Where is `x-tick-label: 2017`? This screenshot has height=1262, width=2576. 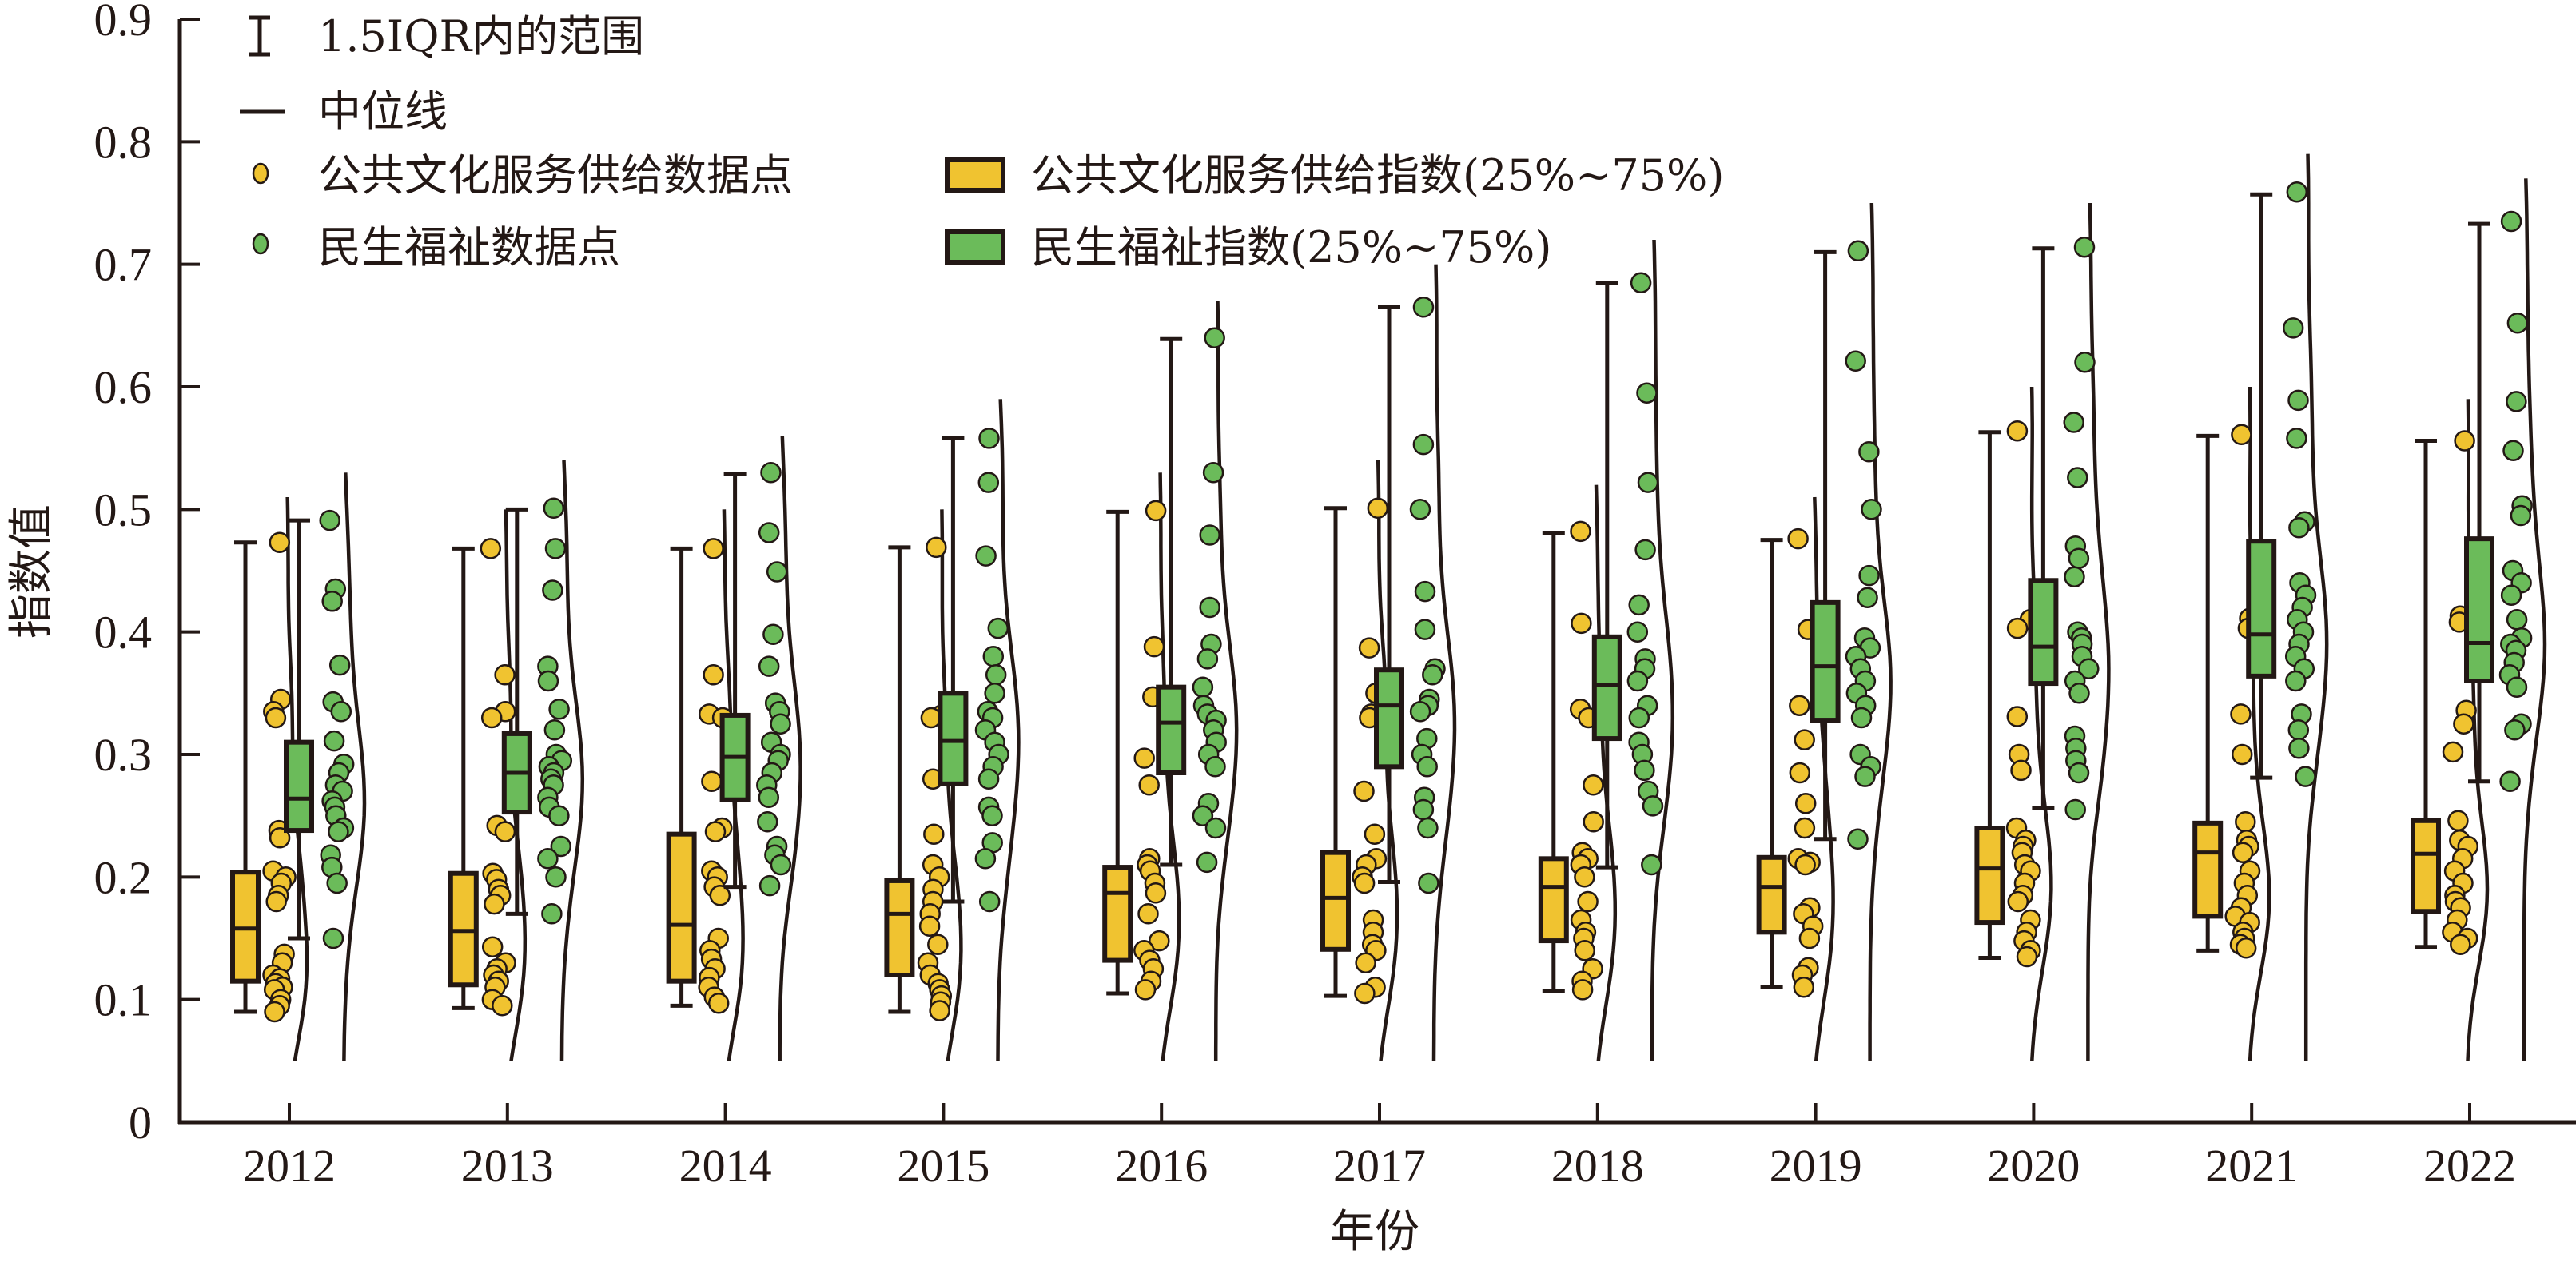 x-tick-label: 2017 is located at coordinates (1379, 1166).